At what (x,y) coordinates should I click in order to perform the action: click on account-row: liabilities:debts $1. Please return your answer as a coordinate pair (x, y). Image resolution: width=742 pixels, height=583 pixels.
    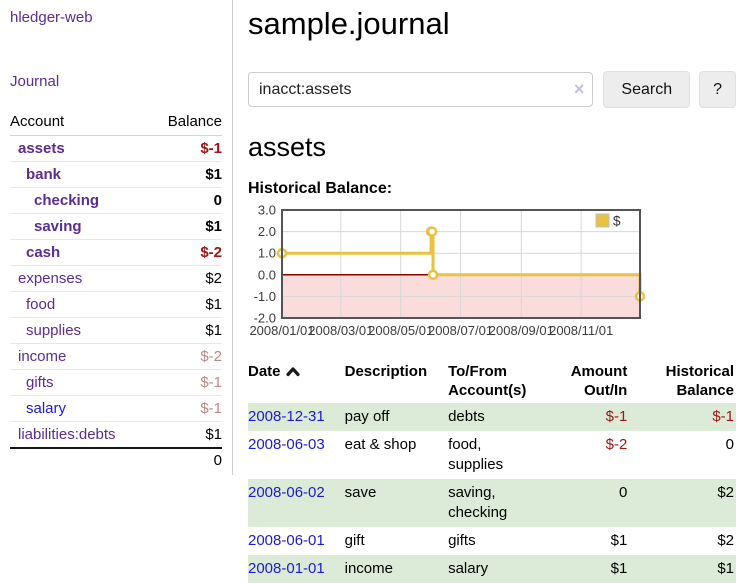
    Looking at the image, I should click on (116, 435).